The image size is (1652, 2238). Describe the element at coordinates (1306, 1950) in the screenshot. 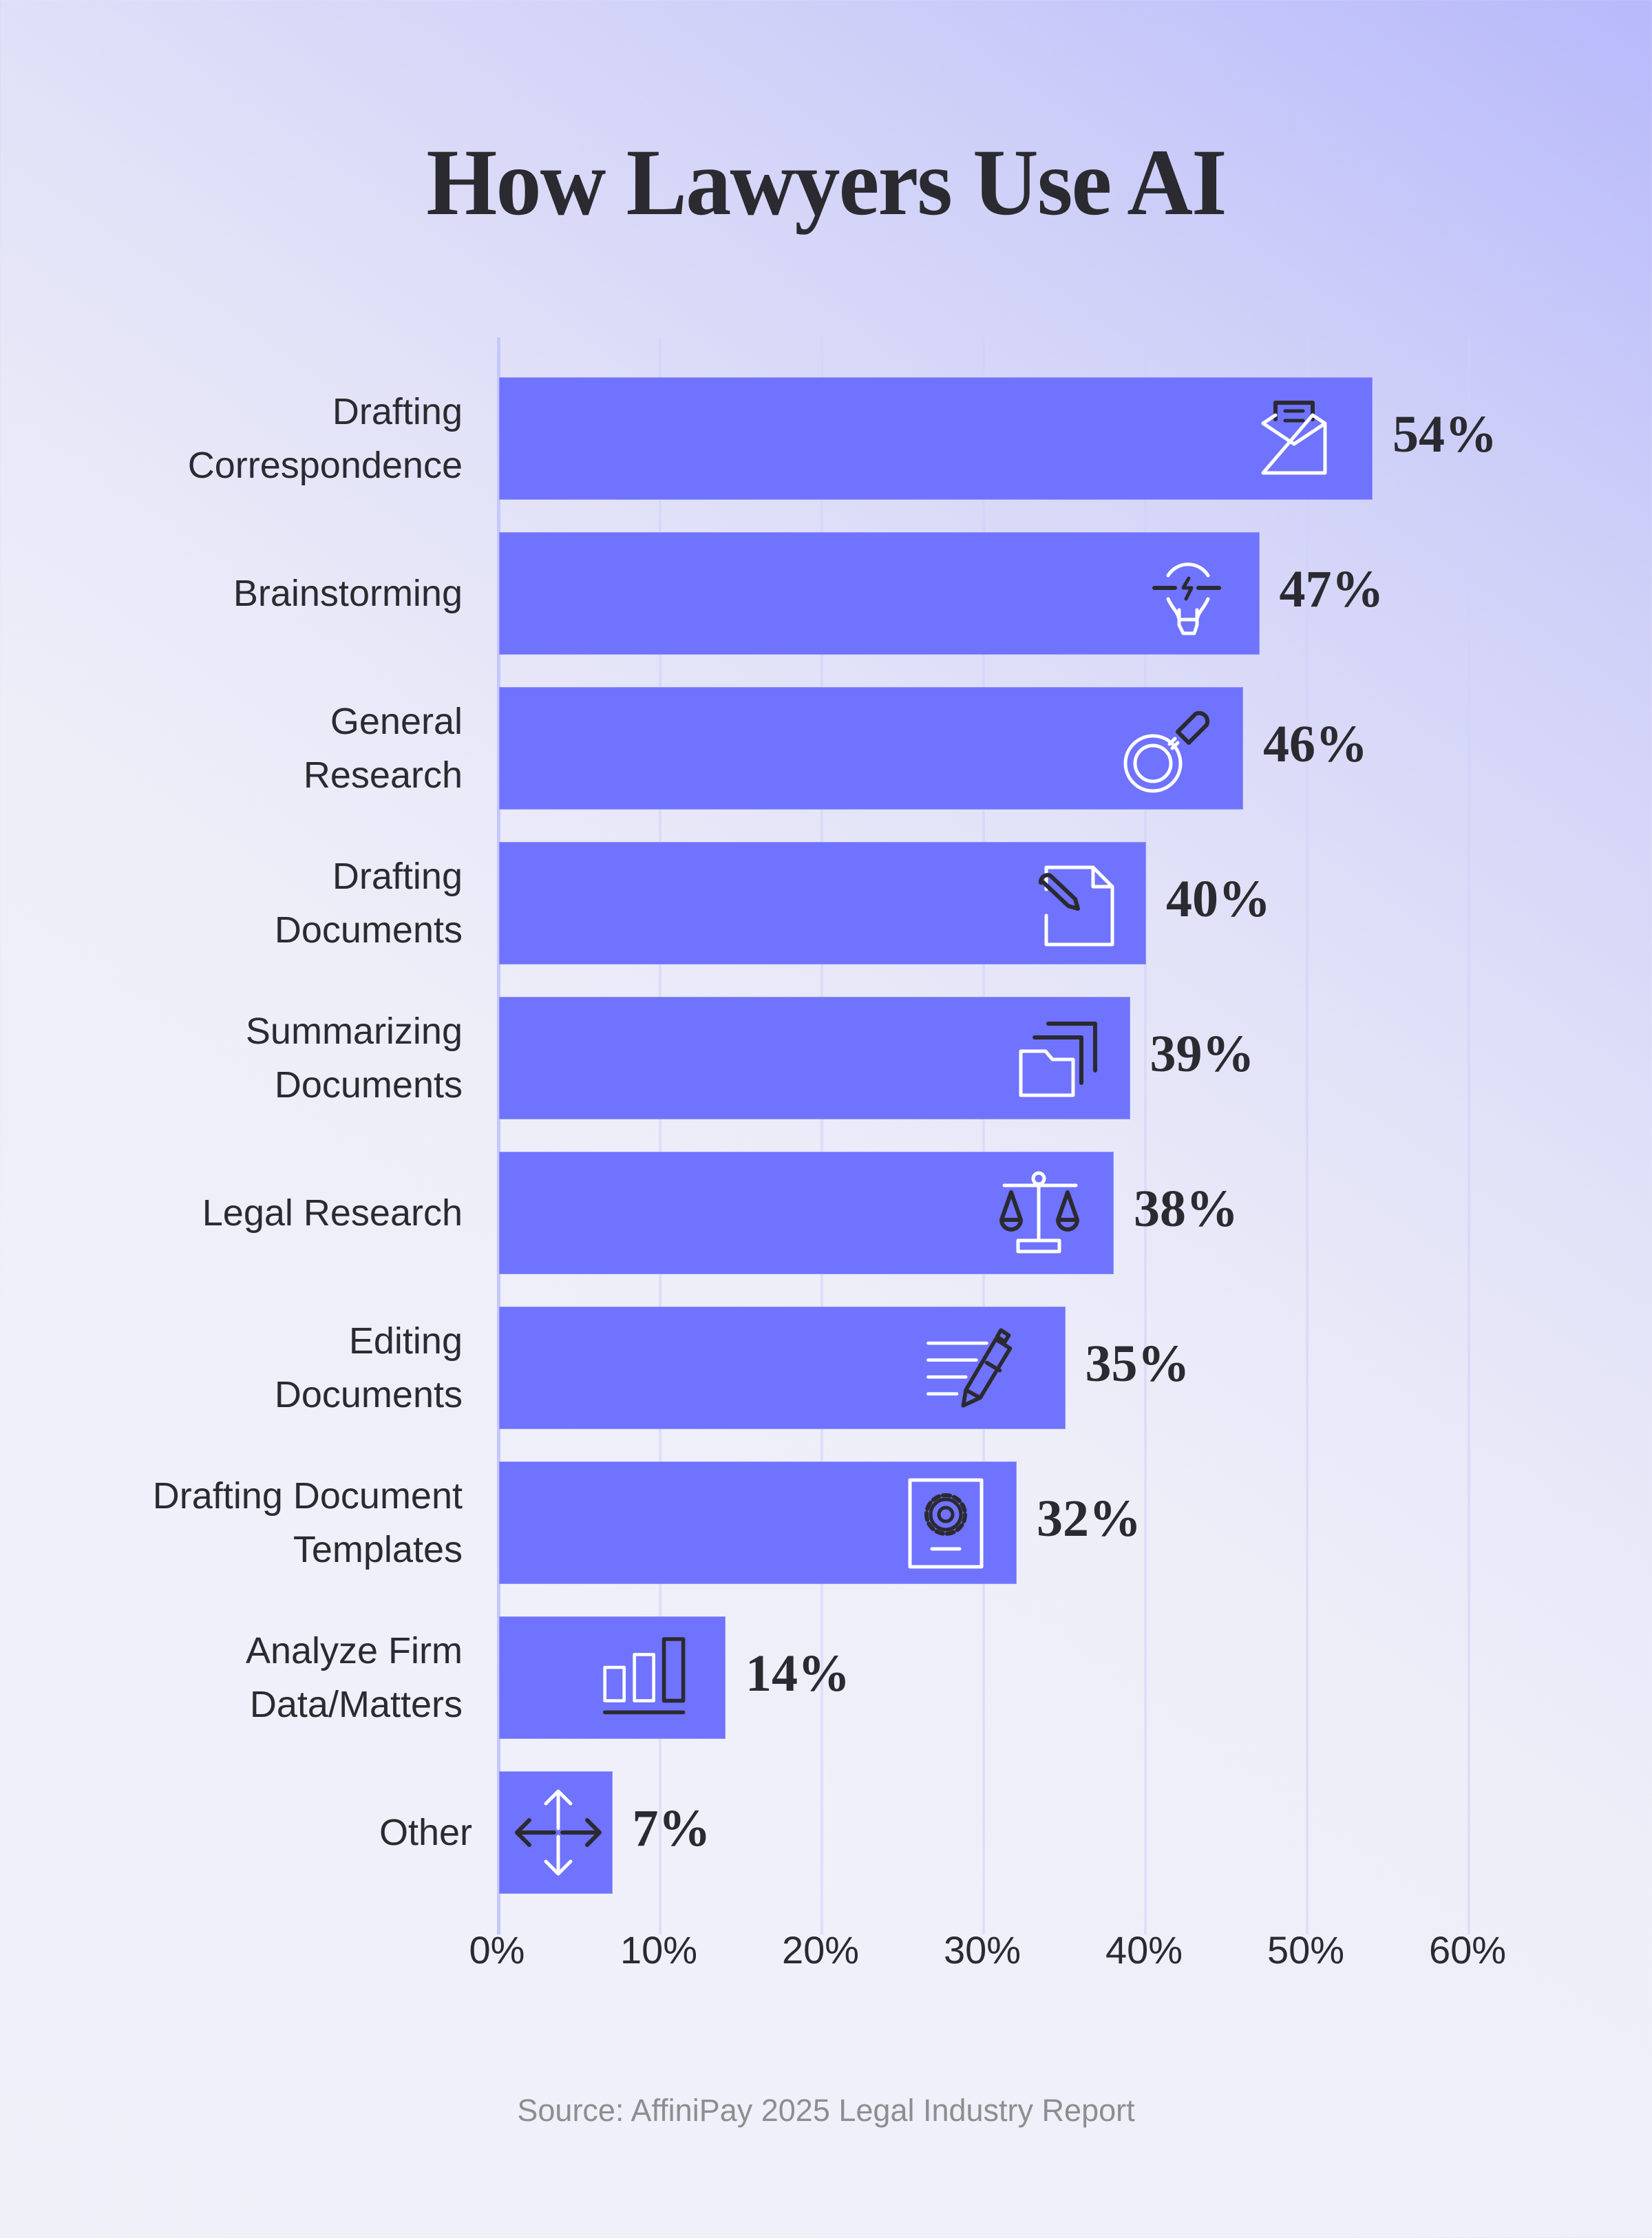

I see `x-tick-label: 50%` at that location.